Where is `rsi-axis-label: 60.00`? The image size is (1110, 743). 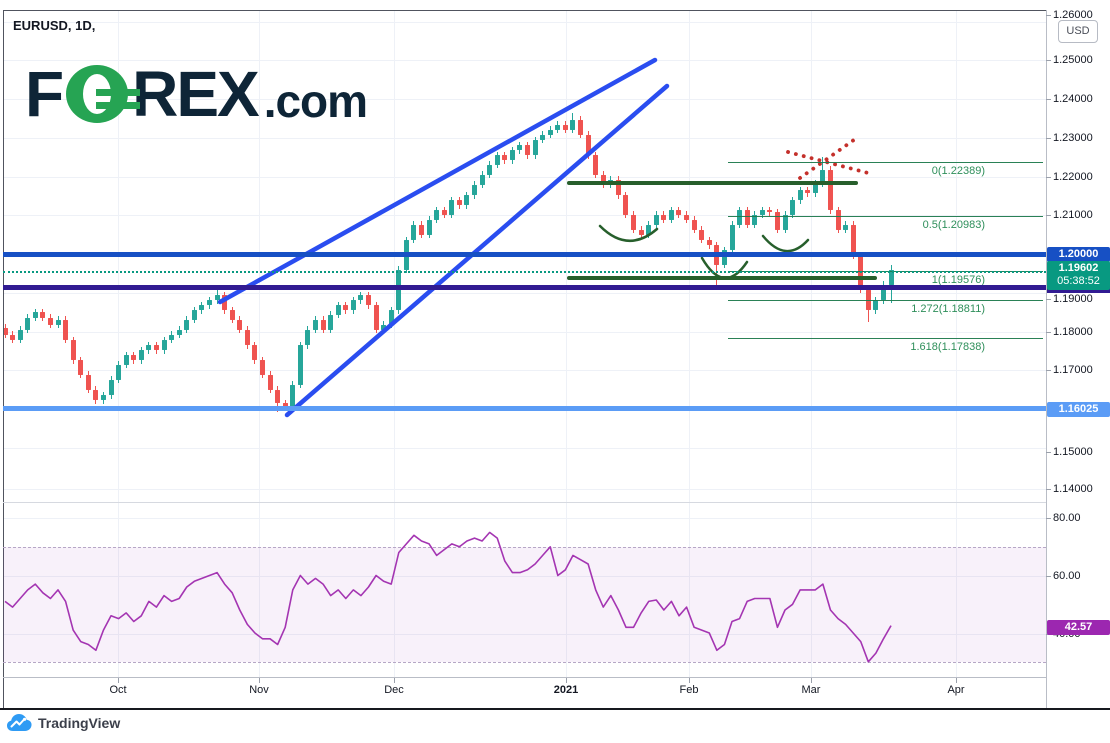 rsi-axis-label: 60.00 is located at coordinates (1067, 576).